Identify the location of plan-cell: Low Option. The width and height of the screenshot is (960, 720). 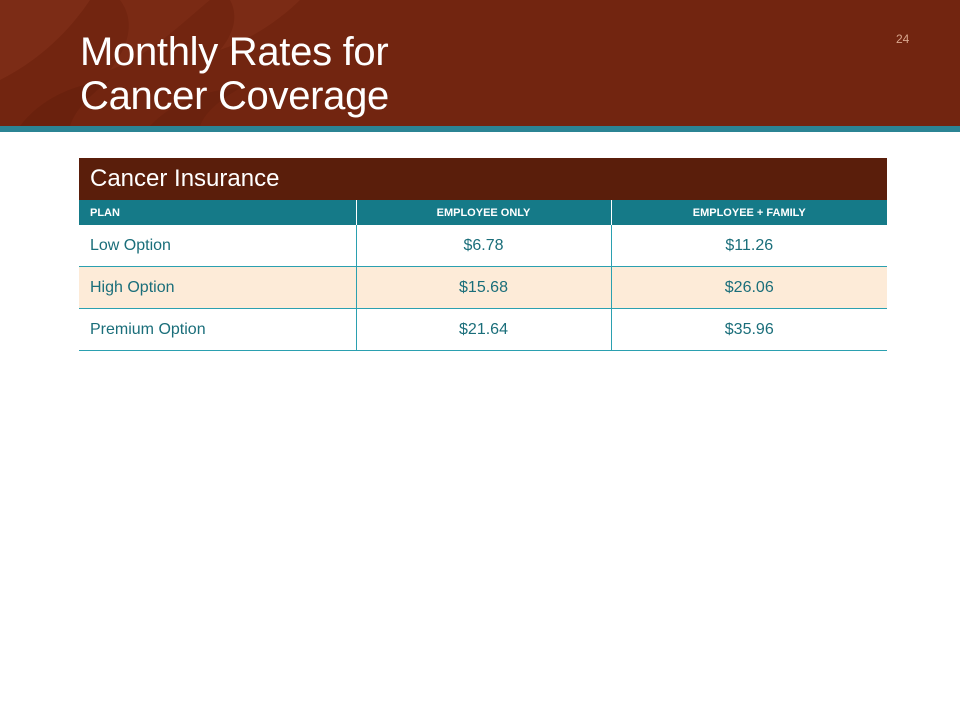
(218, 246).